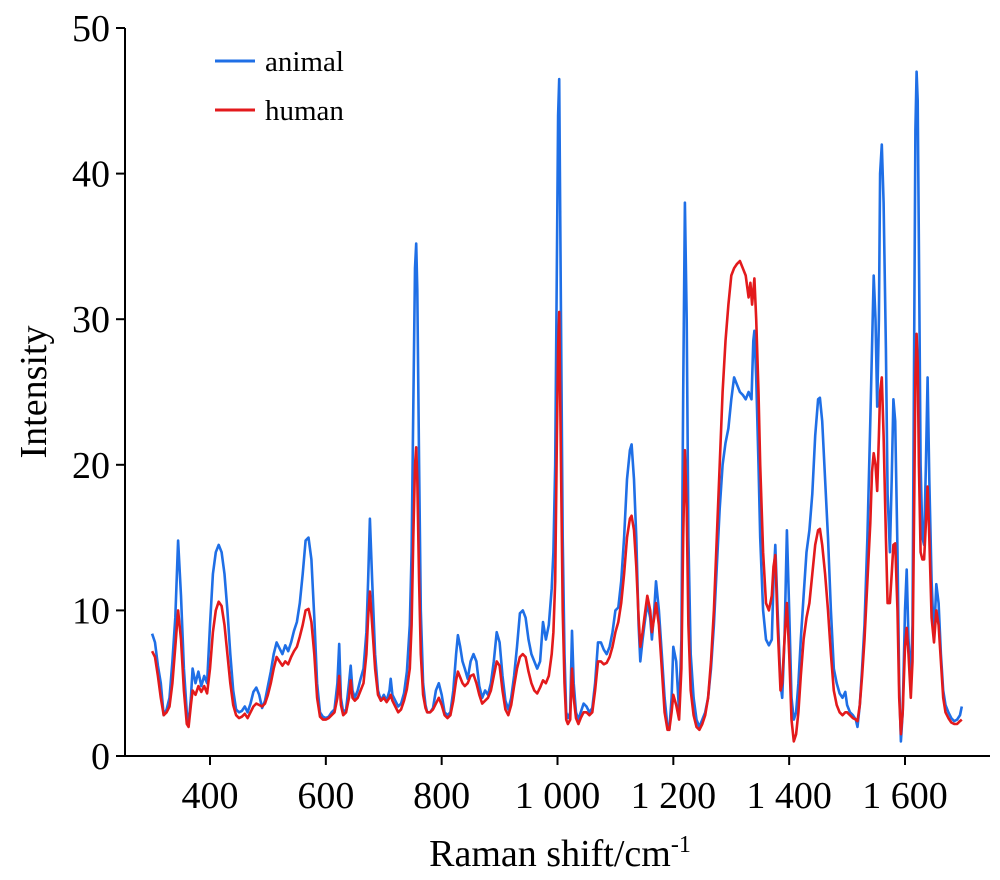 This screenshot has width=1000, height=880. Describe the element at coordinates (34, 392) in the screenshot. I see `y-axis-title: Intensity` at that location.